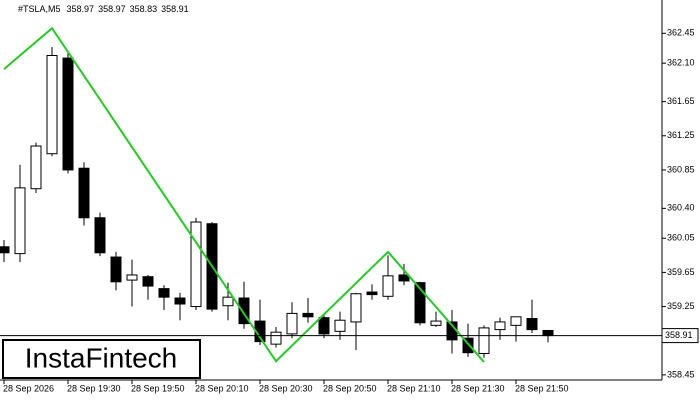 This screenshot has height=400, width=700. What do you see at coordinates (681, 374) in the screenshot?
I see `y-tick-label: 358.45` at bounding box center [681, 374].